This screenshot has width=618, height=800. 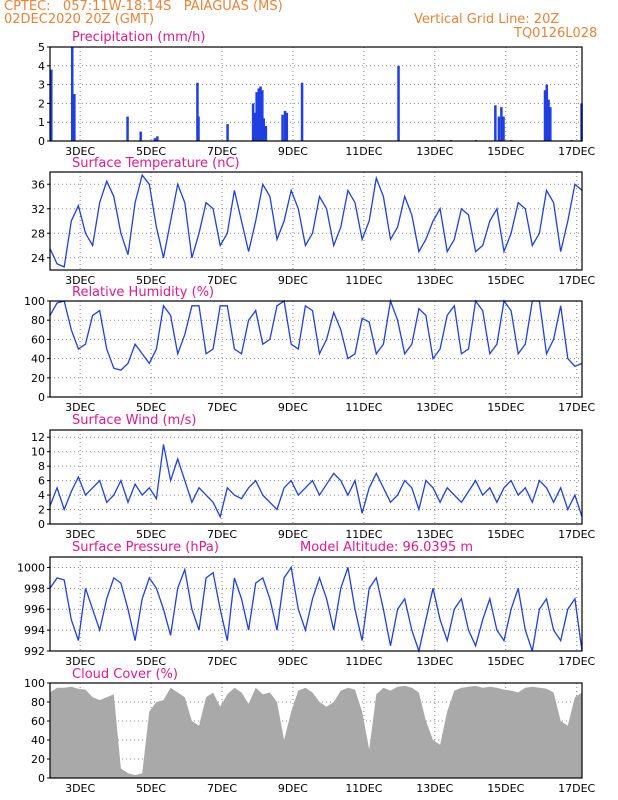 I want to click on wind-xtick-label: 3DEC, so click(x=80, y=534).